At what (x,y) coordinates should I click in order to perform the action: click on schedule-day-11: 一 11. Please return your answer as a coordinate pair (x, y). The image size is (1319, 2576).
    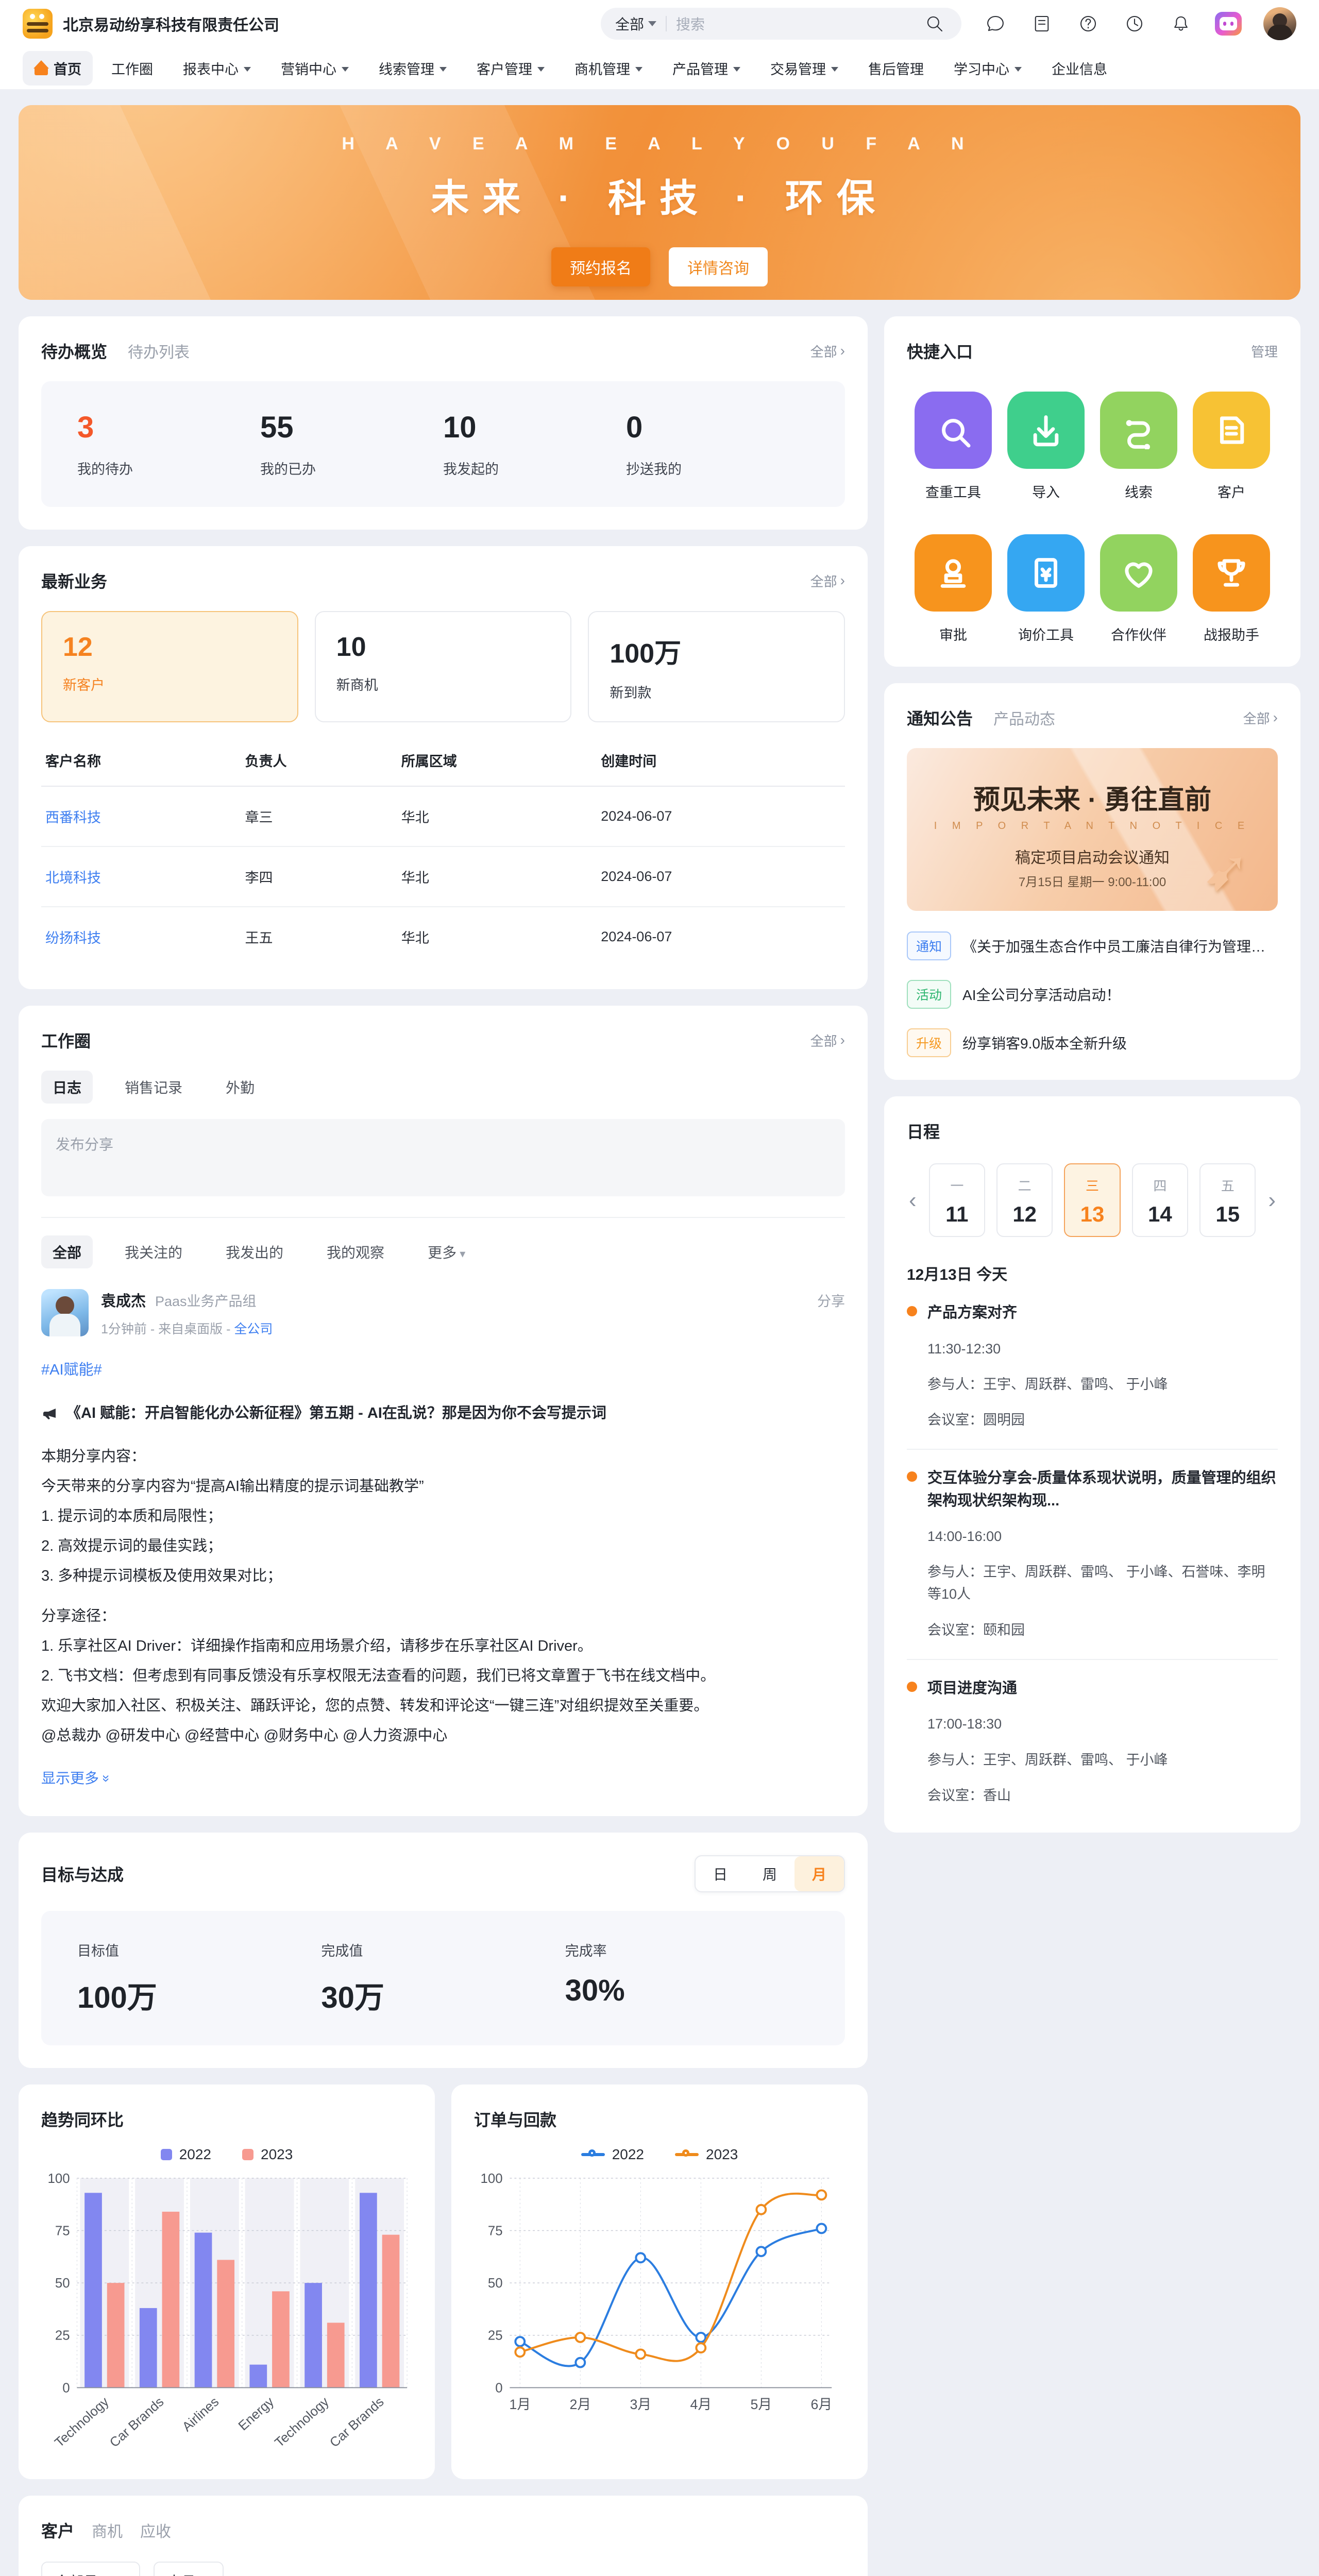
    Looking at the image, I should click on (956, 1200).